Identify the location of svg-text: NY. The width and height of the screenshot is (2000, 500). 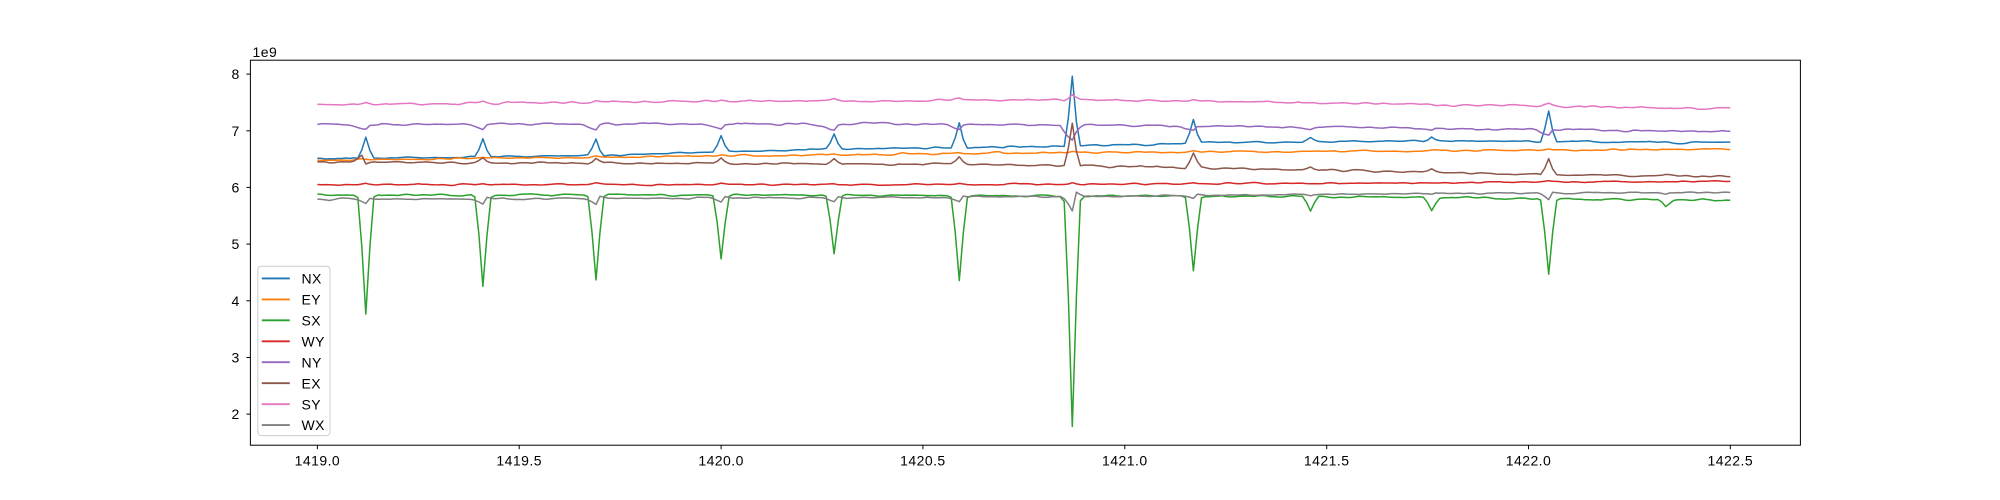
(312, 362).